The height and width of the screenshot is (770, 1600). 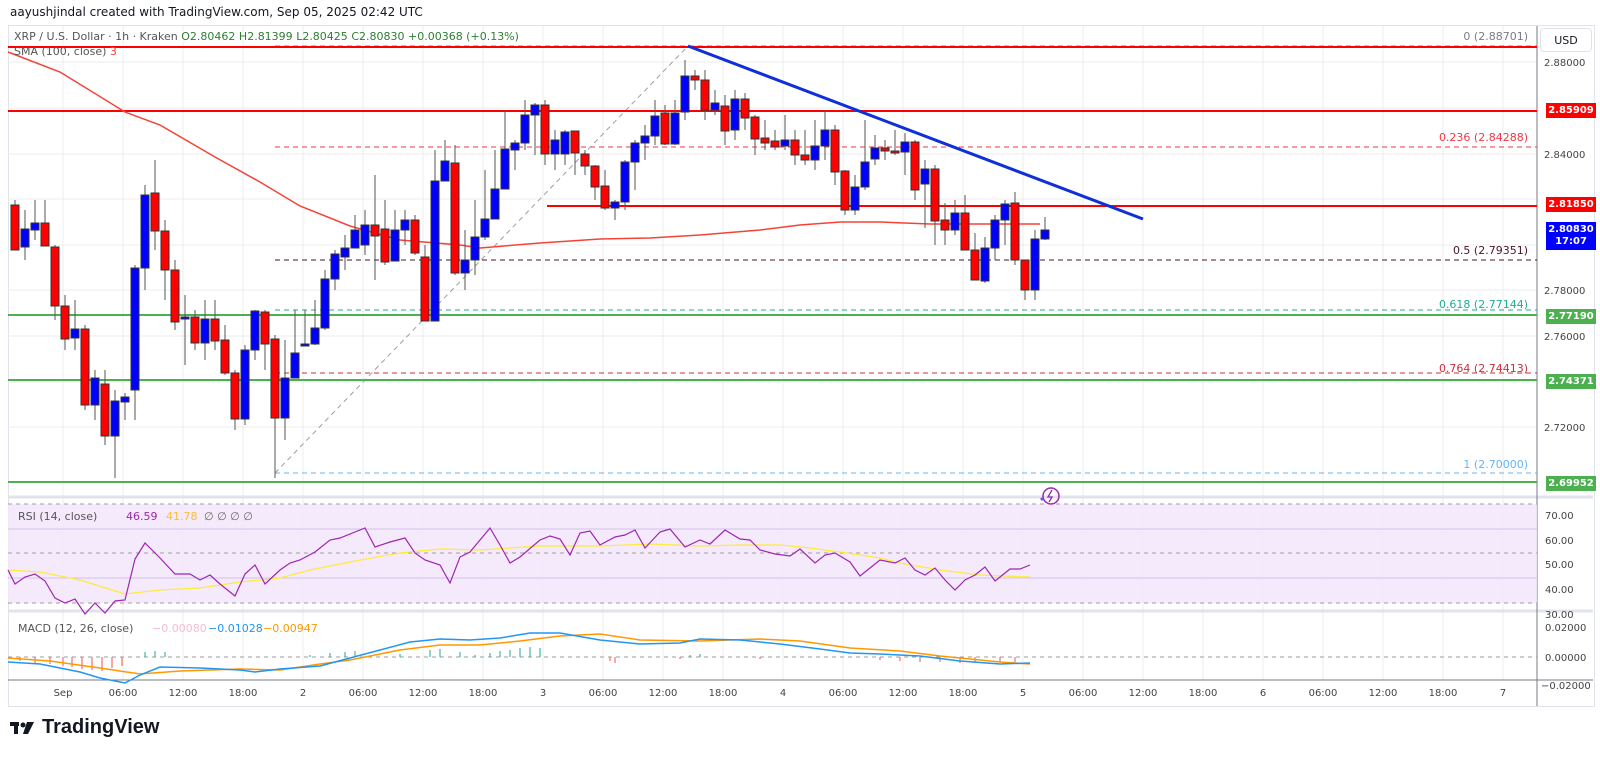 What do you see at coordinates (113, 51) in the screenshot?
I see `sma-value: 3` at bounding box center [113, 51].